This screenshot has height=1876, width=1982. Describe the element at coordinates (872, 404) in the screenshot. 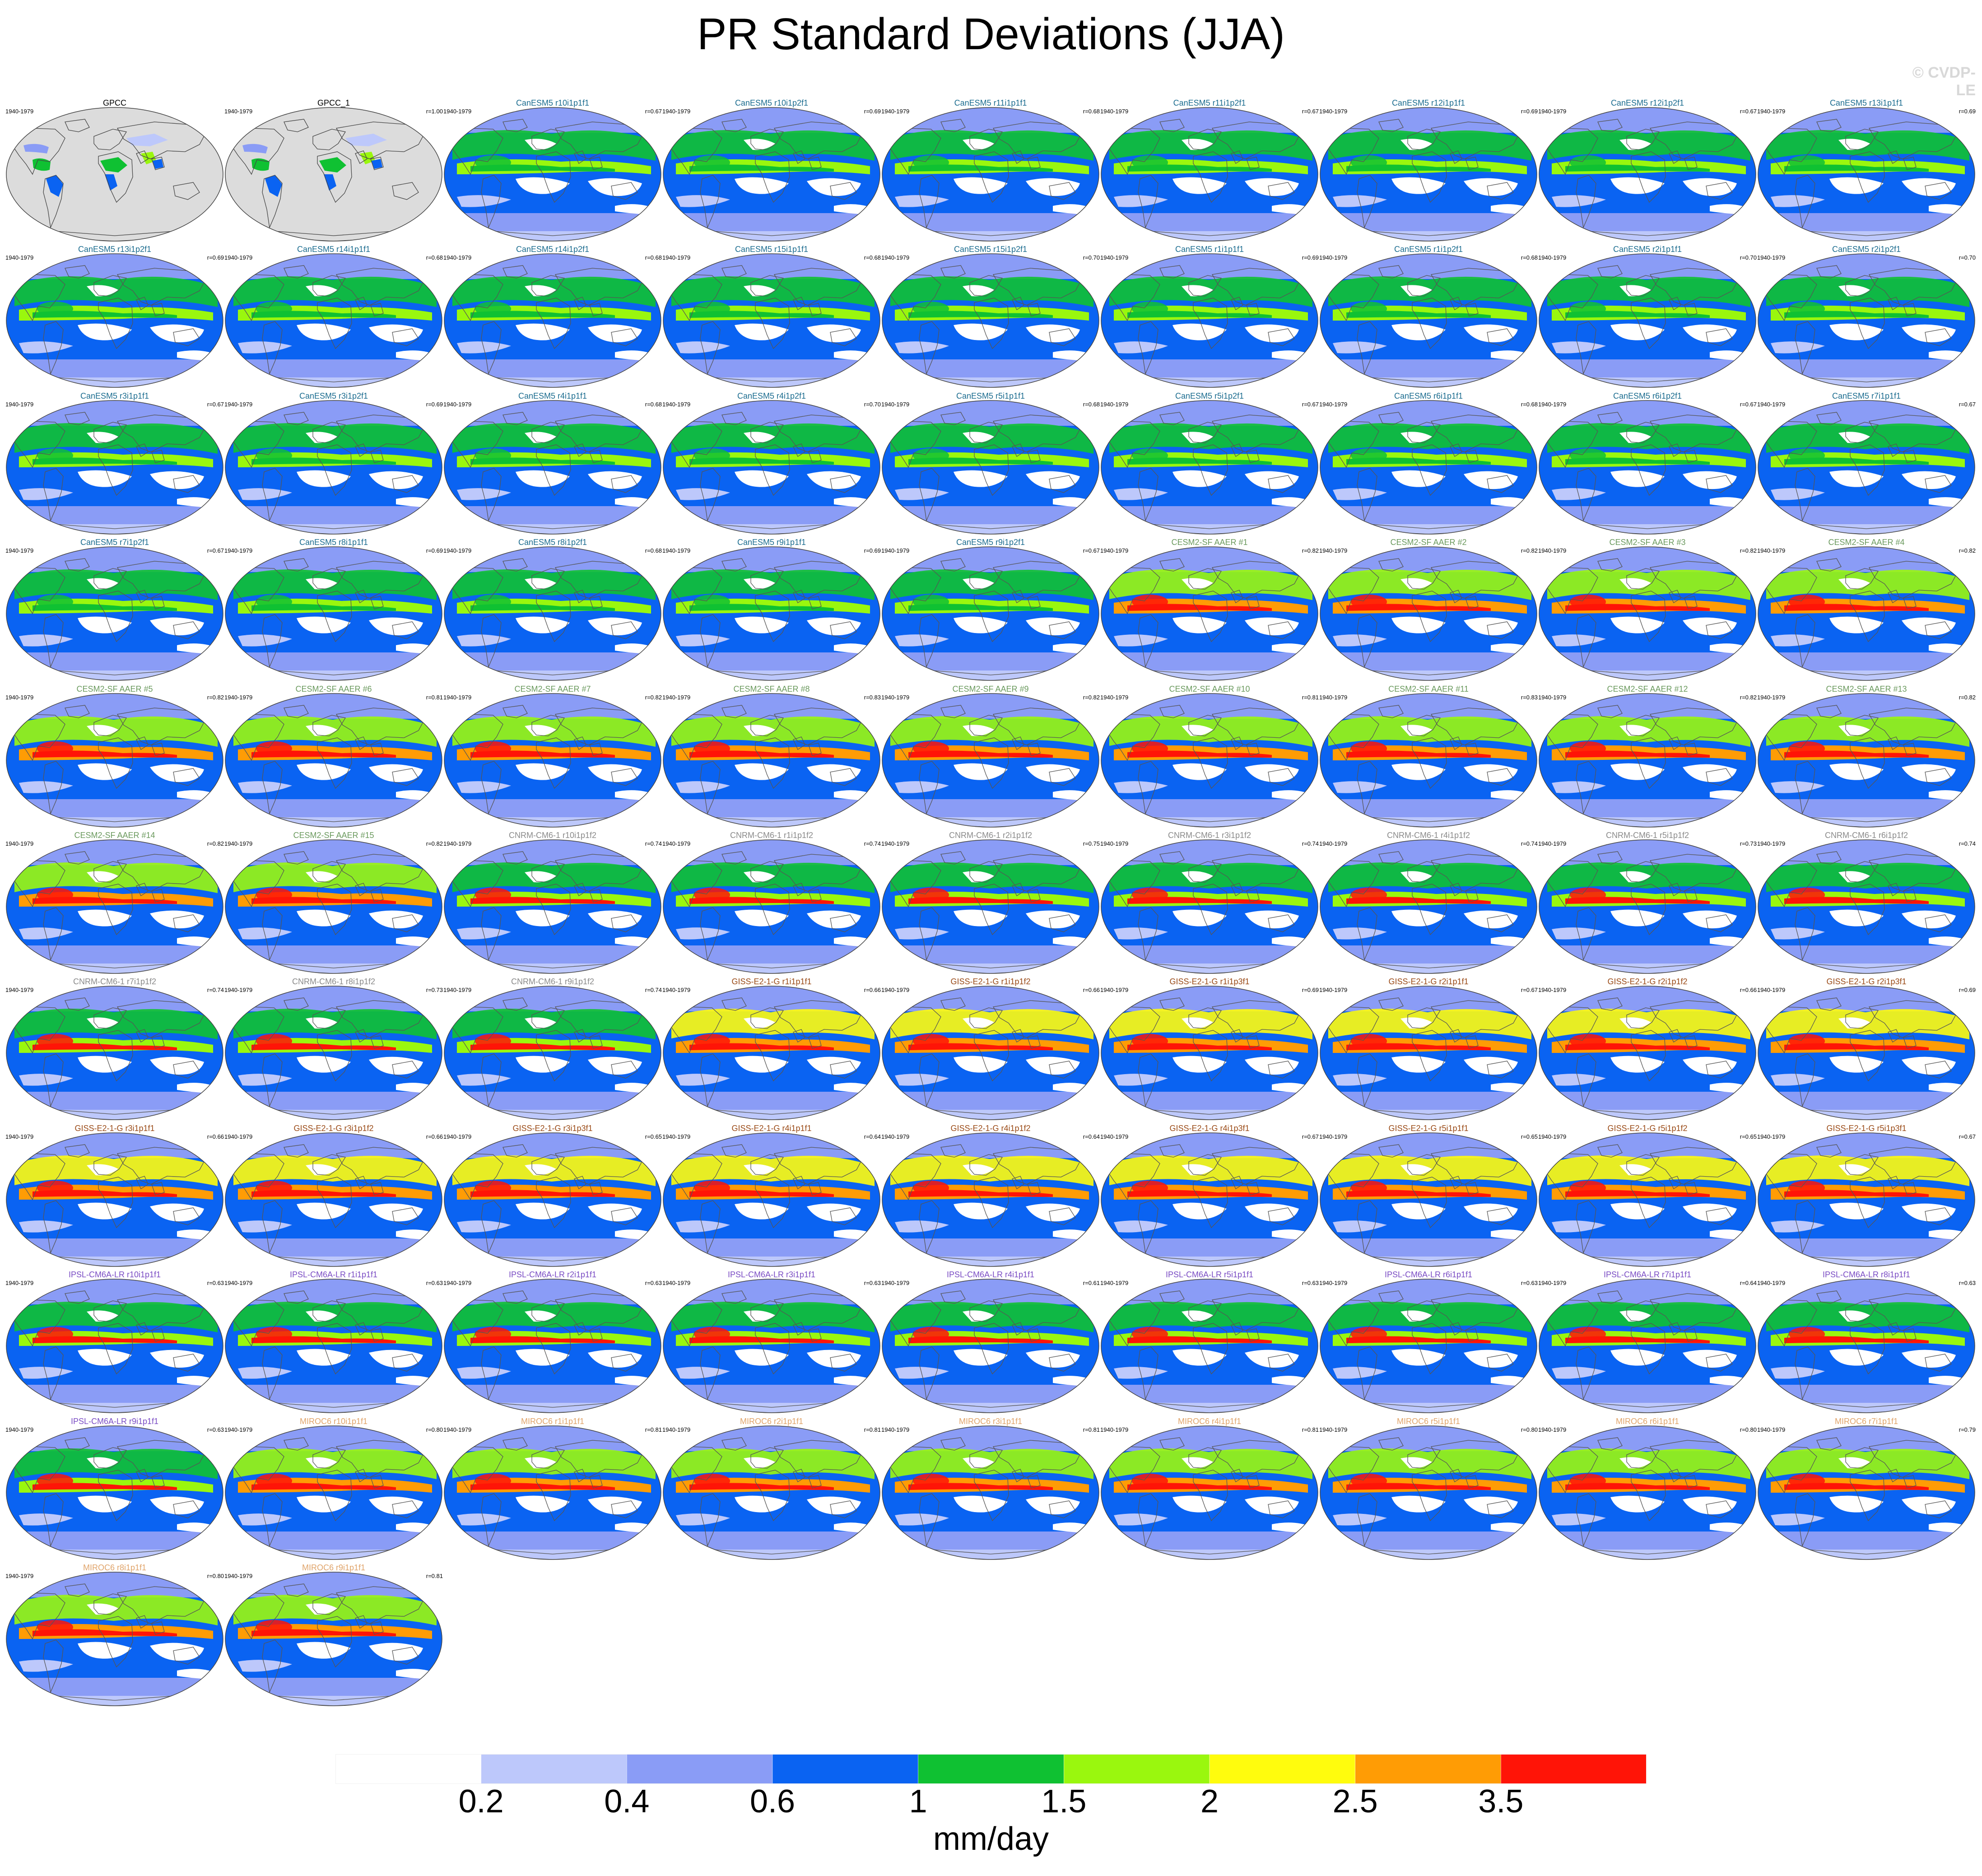

I see `panel-correlation: r=0.70` at that location.